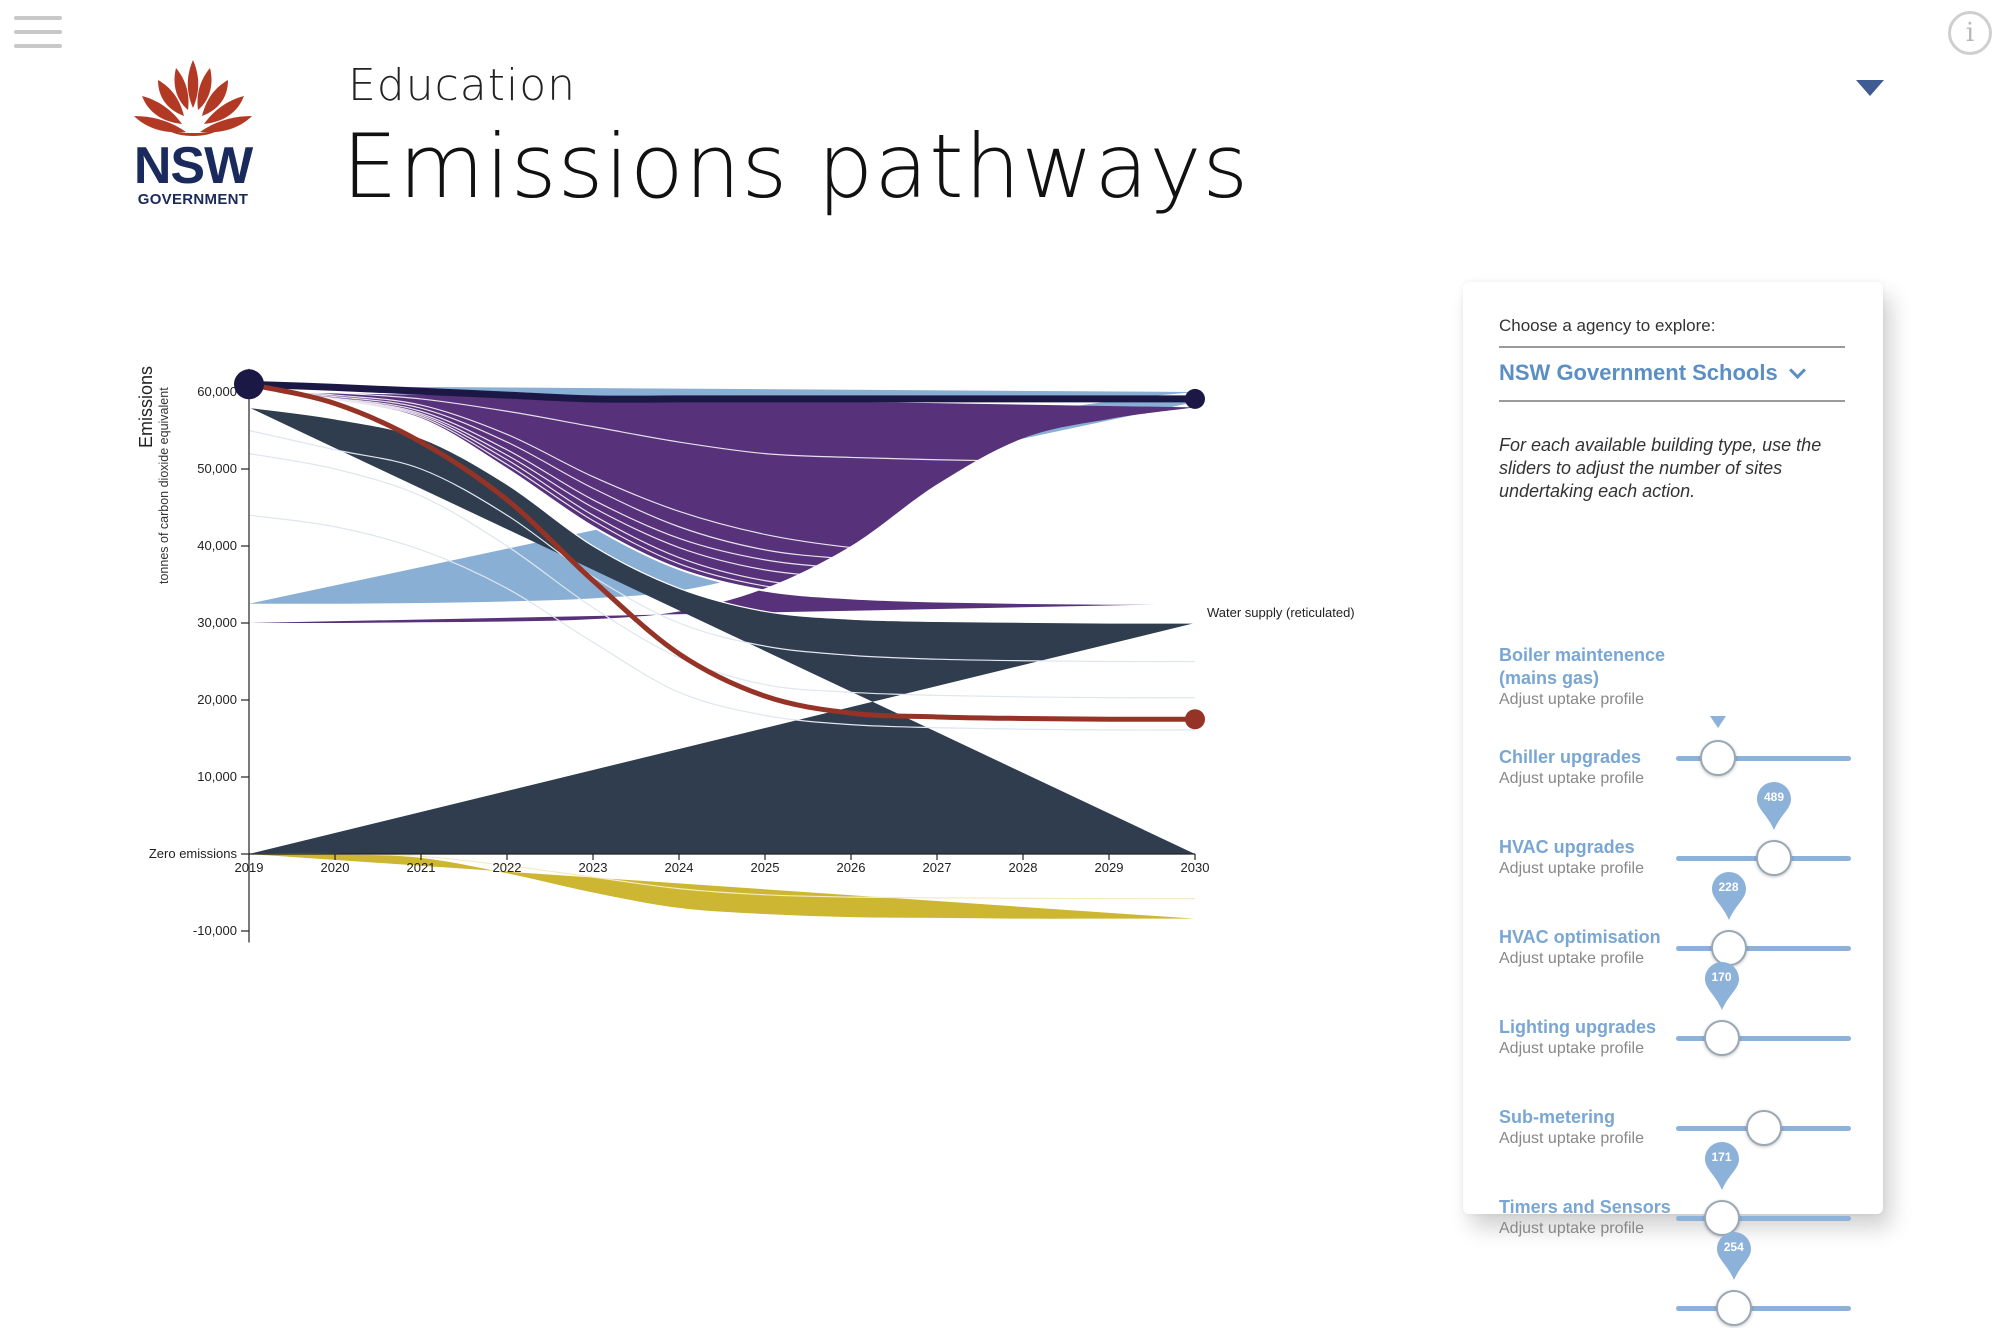 The image size is (1999, 1328). Describe the element at coordinates (1109, 867) in the screenshot. I see `x-tick-label: 2029` at that location.